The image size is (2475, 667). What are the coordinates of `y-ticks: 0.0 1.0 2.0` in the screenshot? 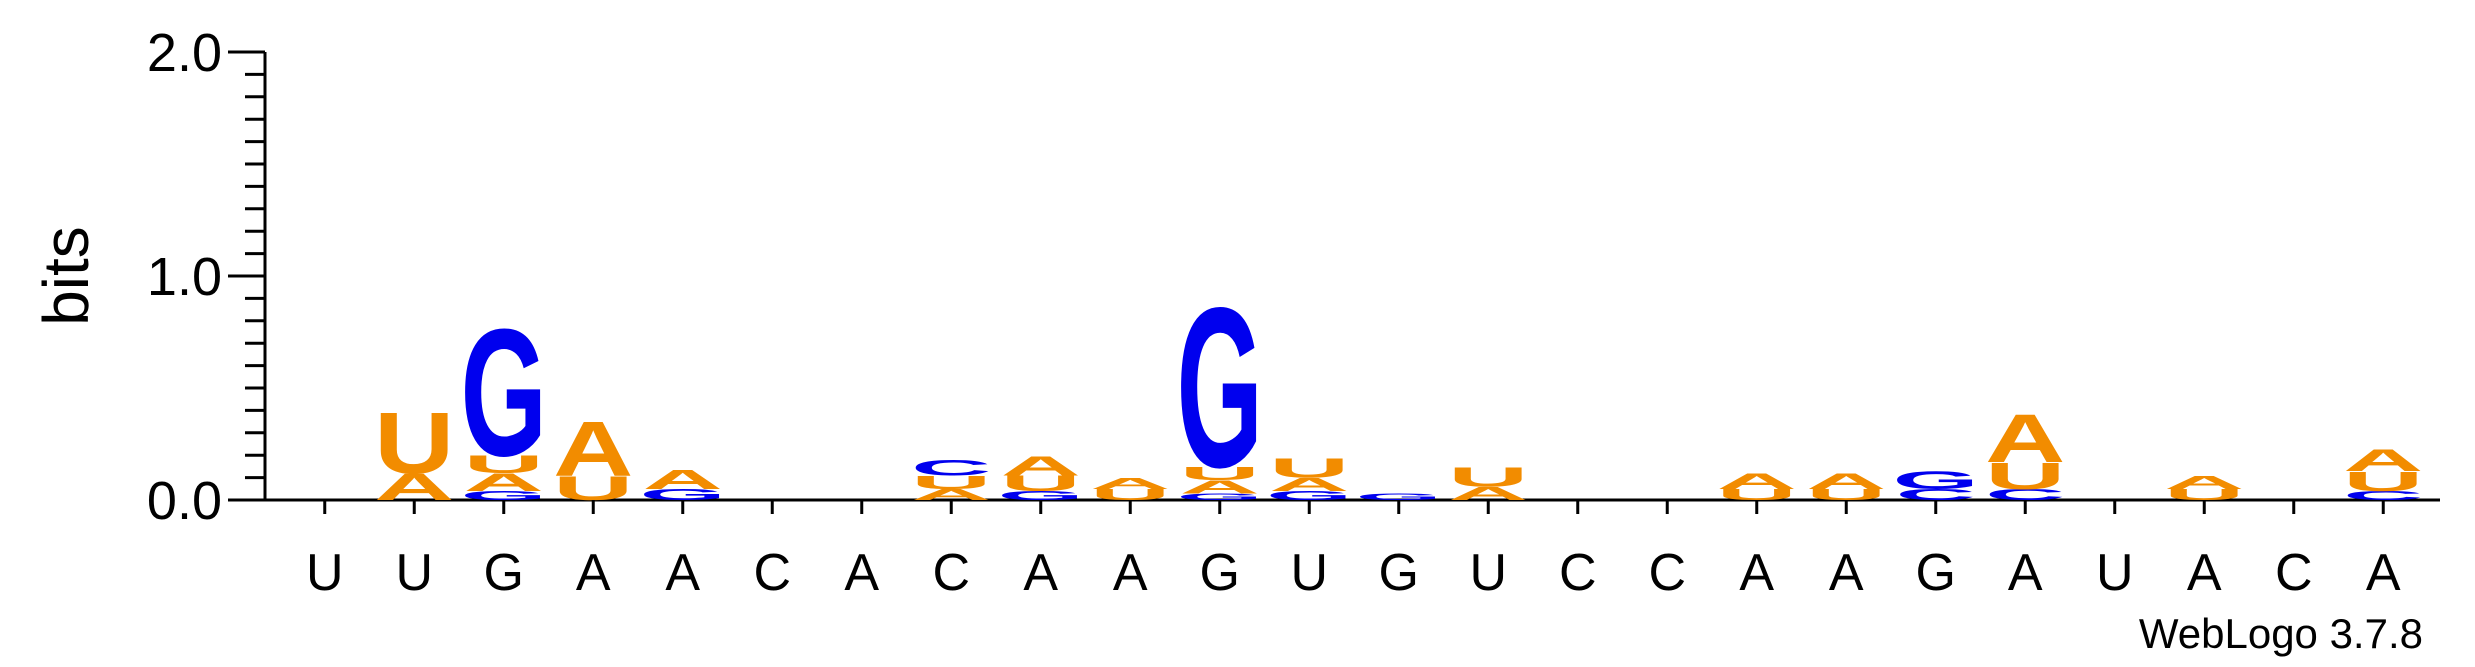 It's located at (206, 277).